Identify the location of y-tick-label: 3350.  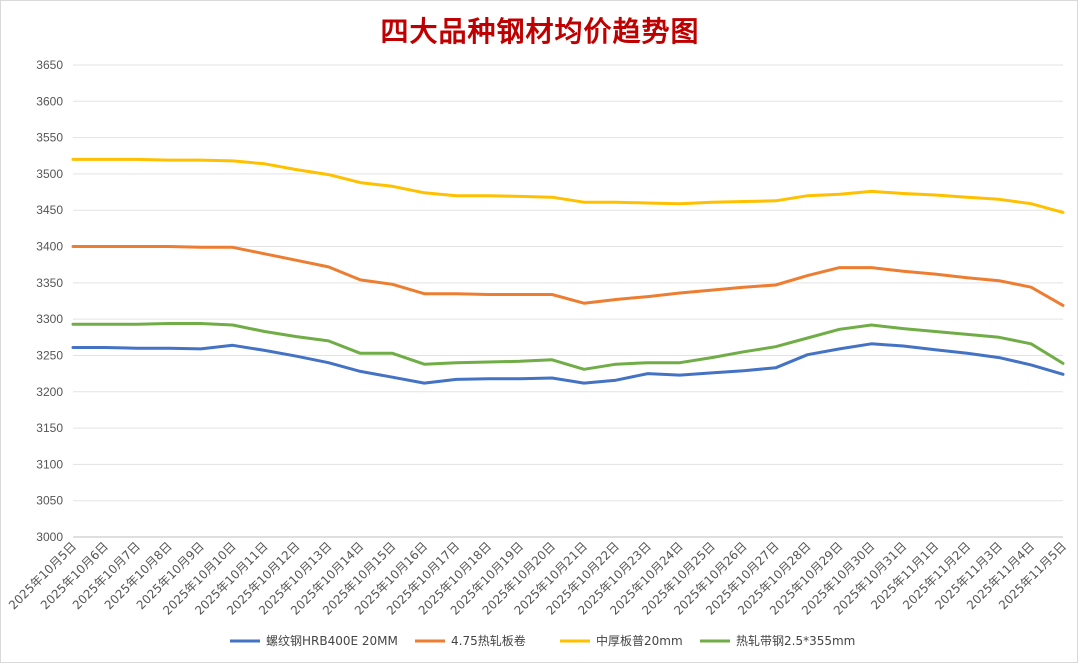
(49, 283).